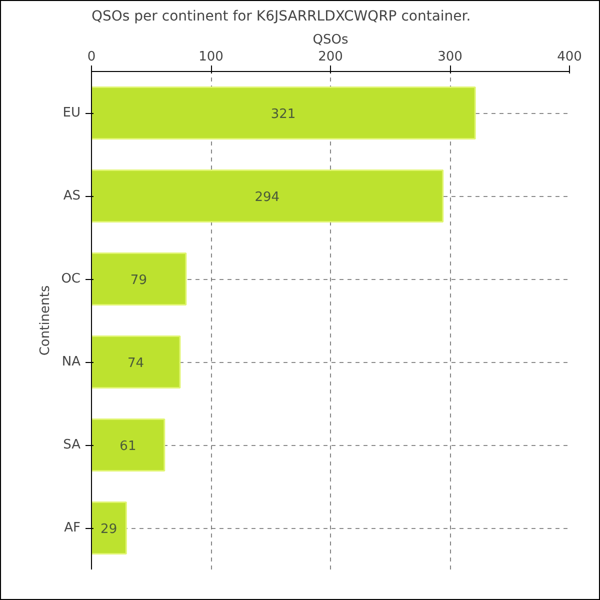  I want to click on x-tick-label: 200, so click(330, 57).